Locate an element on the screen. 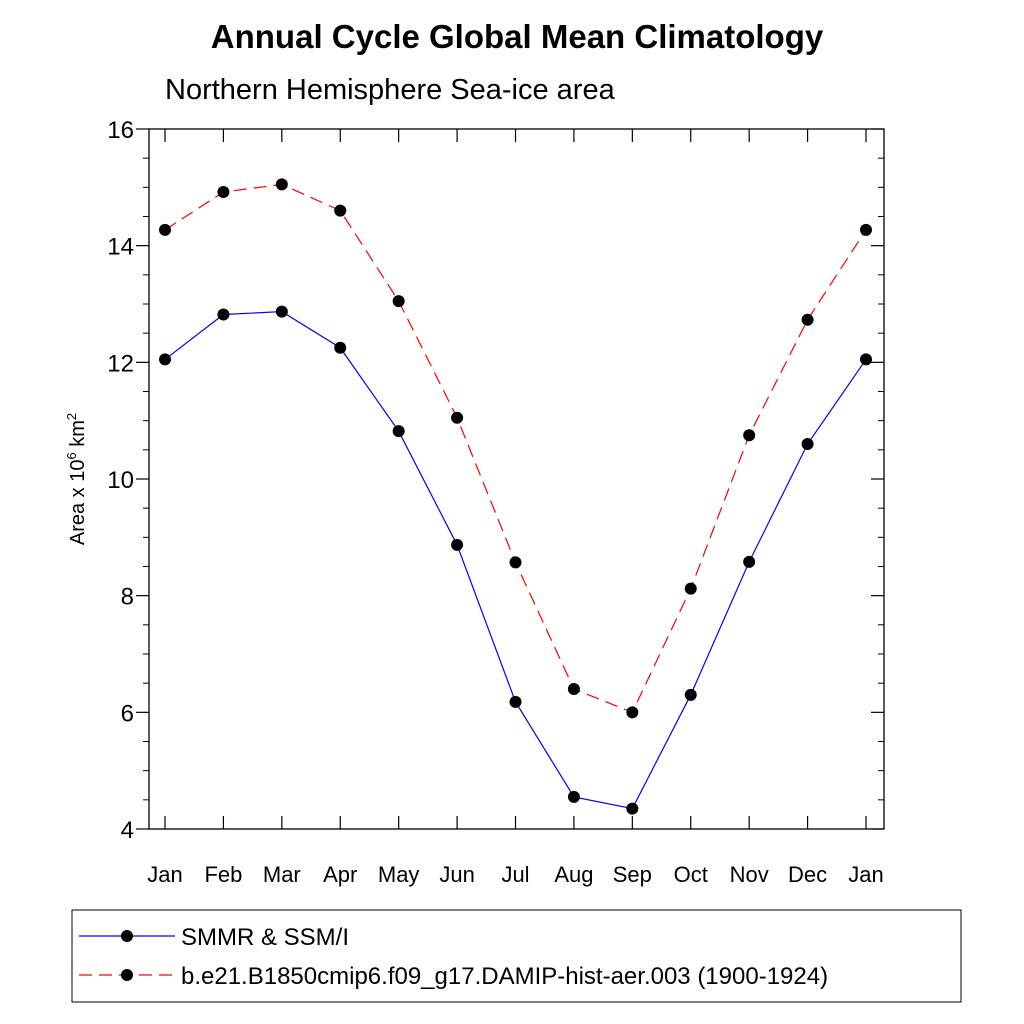 The height and width of the screenshot is (1024, 1024). y-tick-label: 12 is located at coordinates (120, 363).